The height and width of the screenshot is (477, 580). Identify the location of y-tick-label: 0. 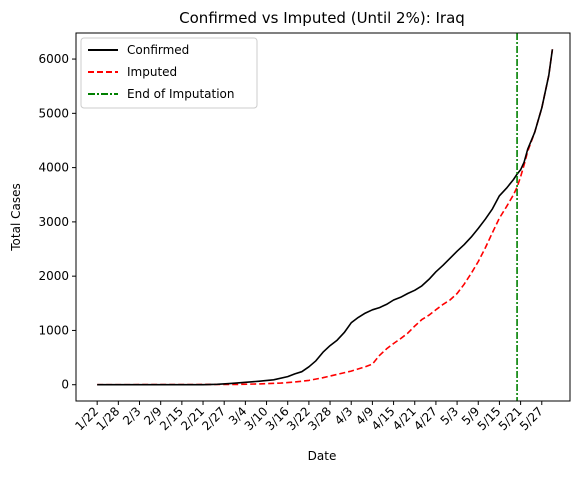
(65, 385).